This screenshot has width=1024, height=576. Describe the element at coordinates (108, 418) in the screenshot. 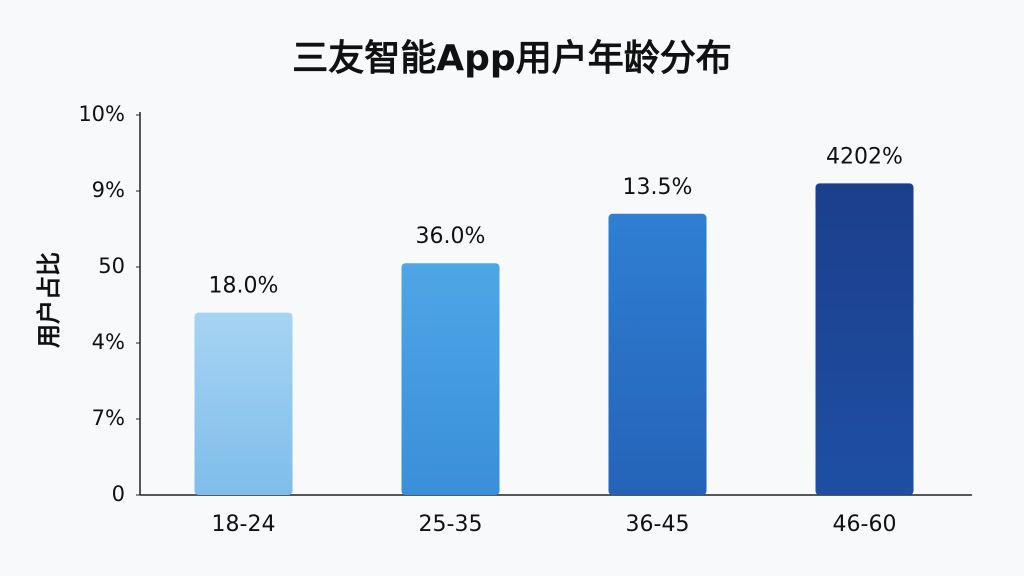

I see `y-tick-label: 7%` at that location.